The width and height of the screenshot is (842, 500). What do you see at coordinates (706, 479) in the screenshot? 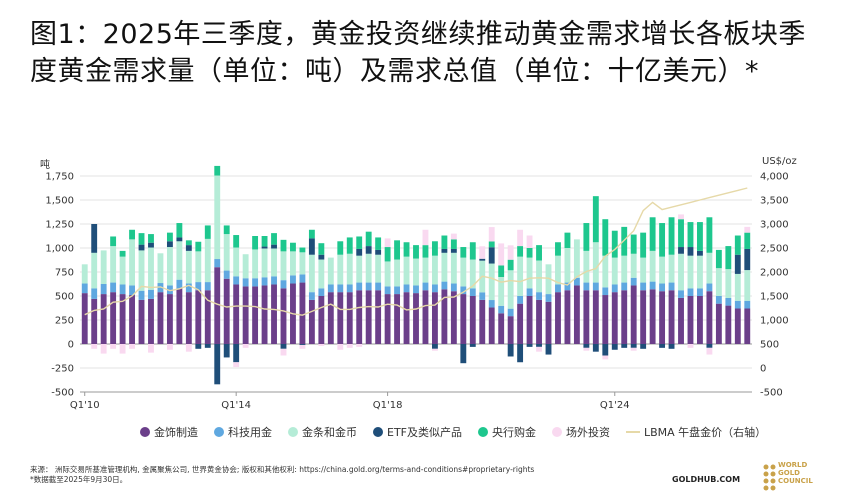
I see `goldhub-link: GOLDHUB.COM` at bounding box center [706, 479].